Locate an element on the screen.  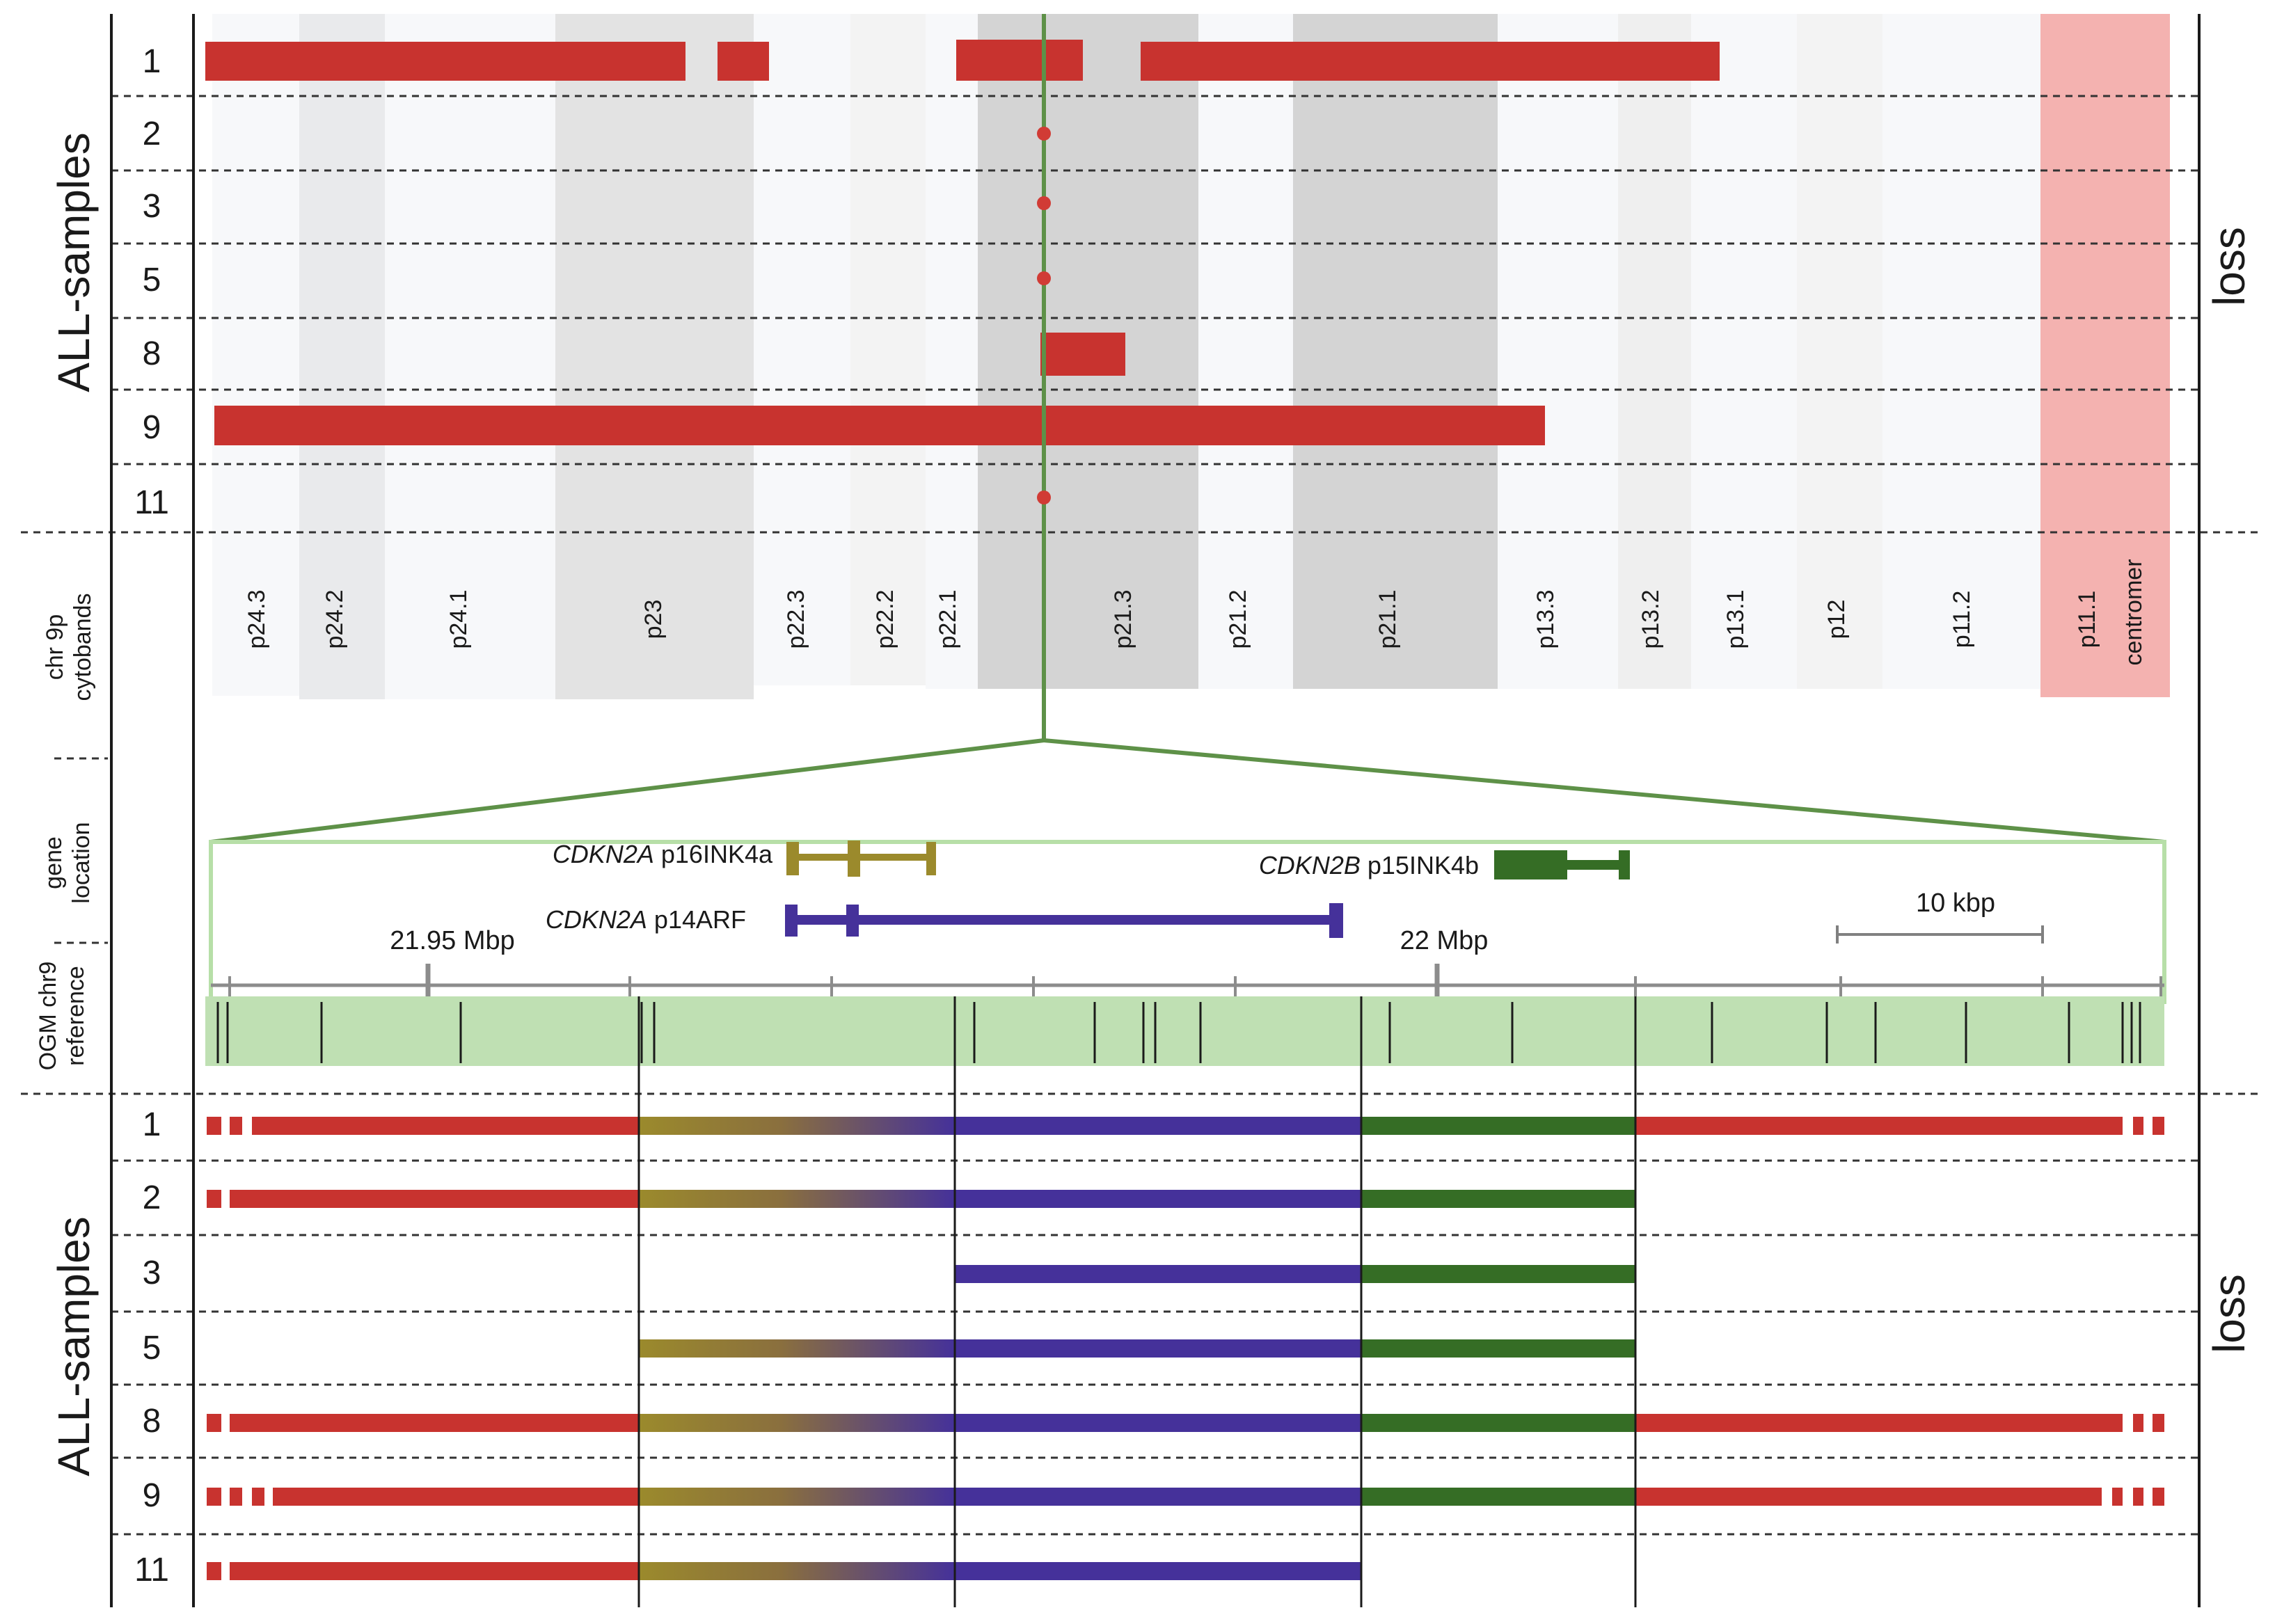
p16-intron is located at coordinates (862, 857).